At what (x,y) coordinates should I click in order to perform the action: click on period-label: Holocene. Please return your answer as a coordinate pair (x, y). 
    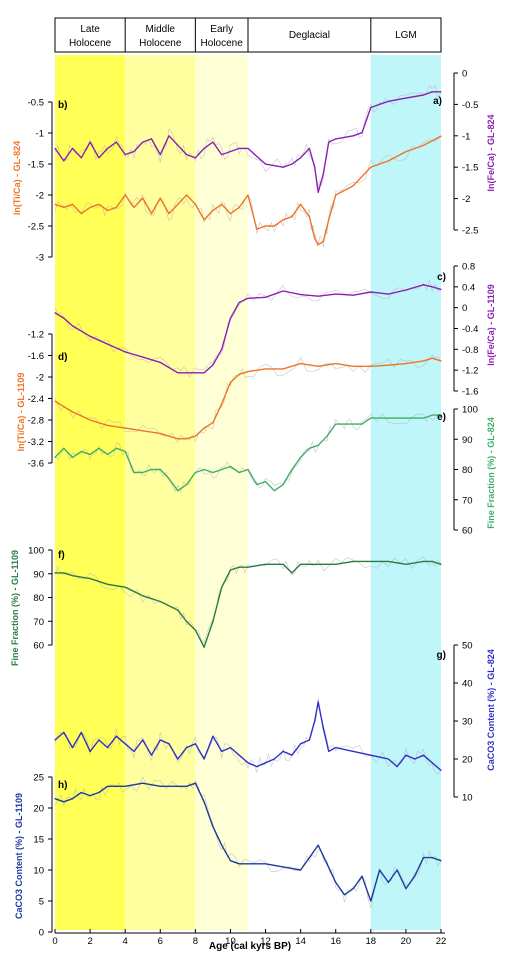
    Looking at the image, I should click on (222, 43).